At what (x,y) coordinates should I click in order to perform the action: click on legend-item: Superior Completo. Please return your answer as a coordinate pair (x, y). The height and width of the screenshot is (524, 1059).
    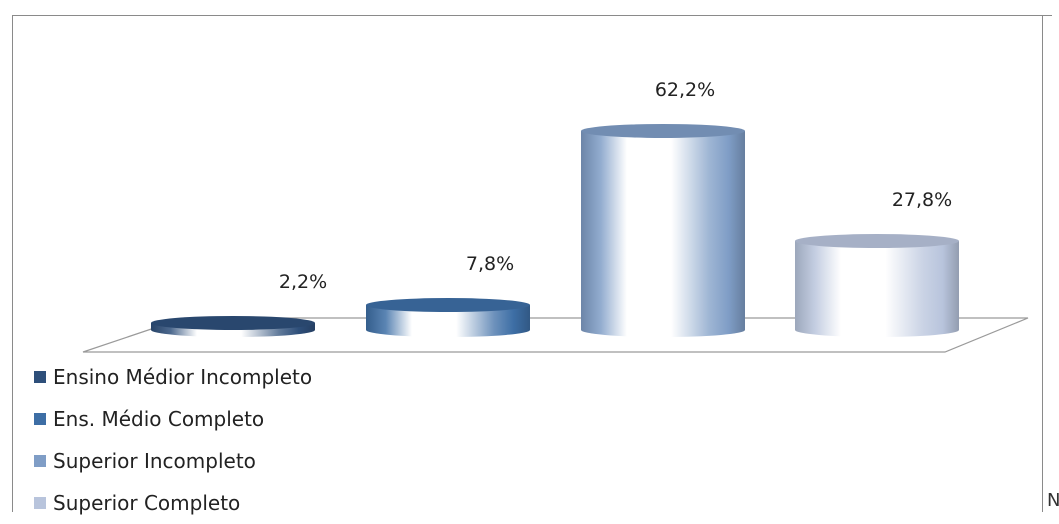
    Looking at the image, I should click on (173, 503).